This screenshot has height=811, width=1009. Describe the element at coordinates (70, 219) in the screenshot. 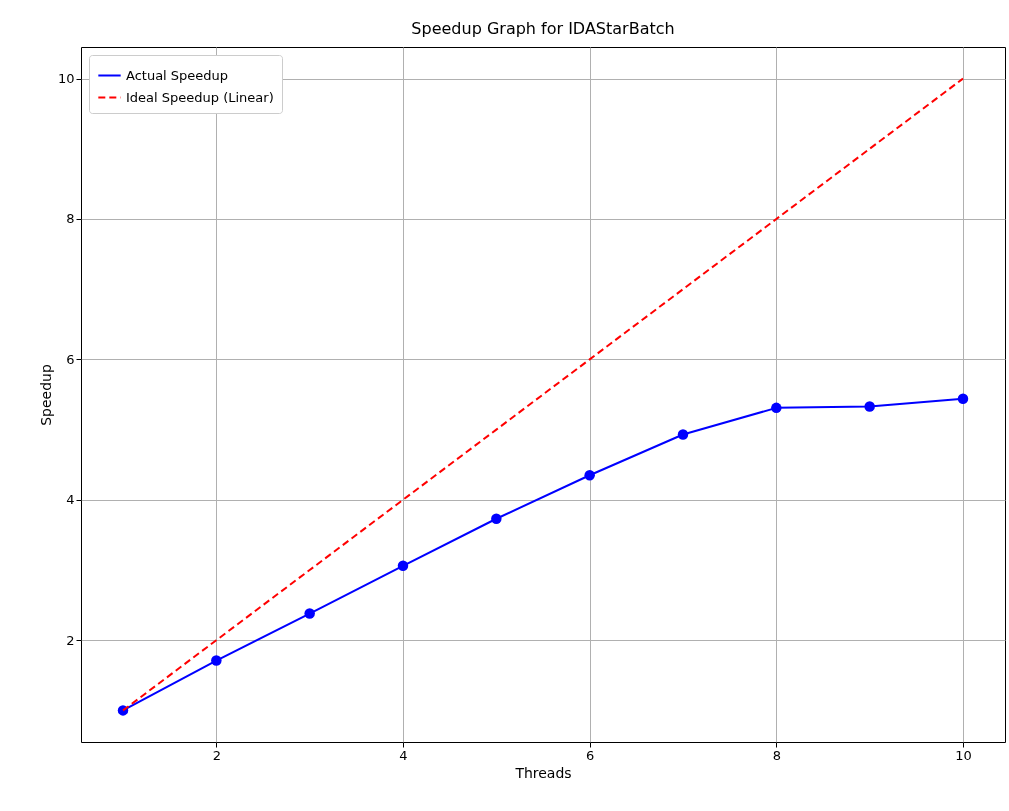

I see `y-tick-label: 8` at that location.